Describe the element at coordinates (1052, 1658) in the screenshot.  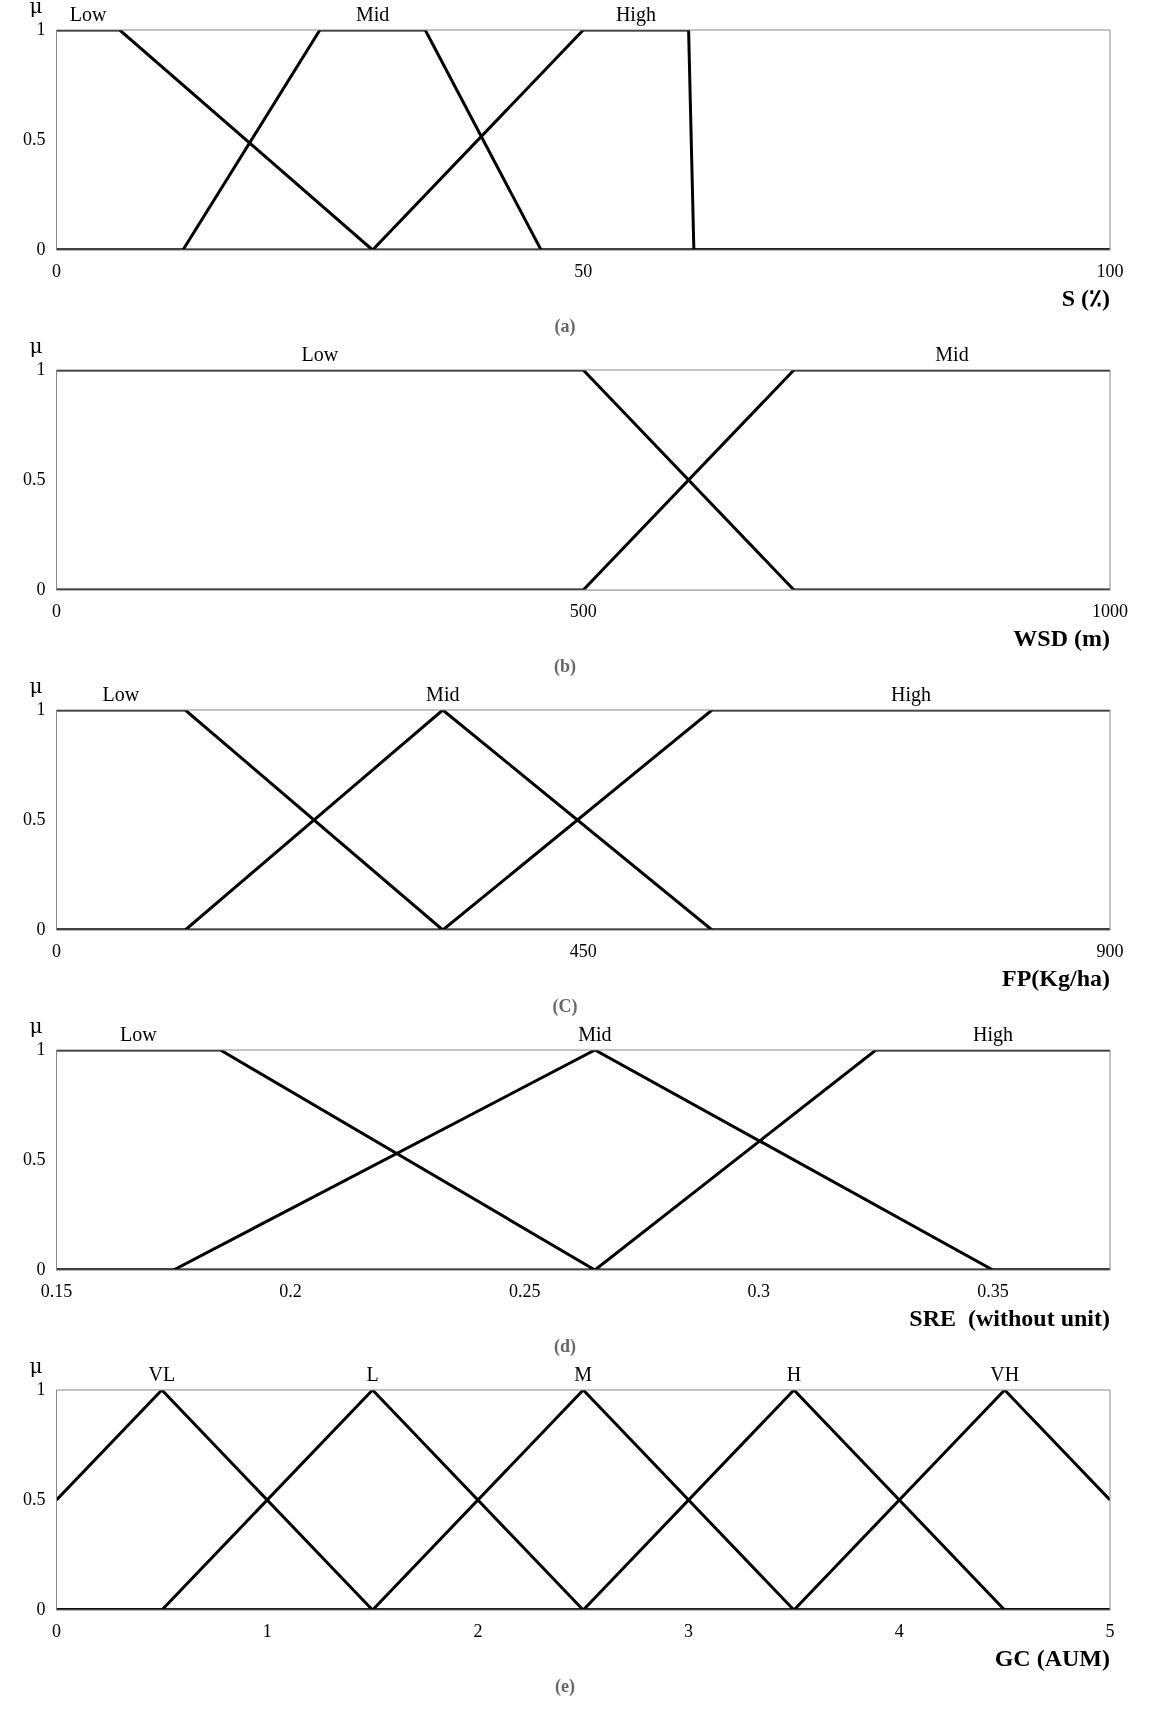
I see `x-axis-title: GC (AUM)` at that location.